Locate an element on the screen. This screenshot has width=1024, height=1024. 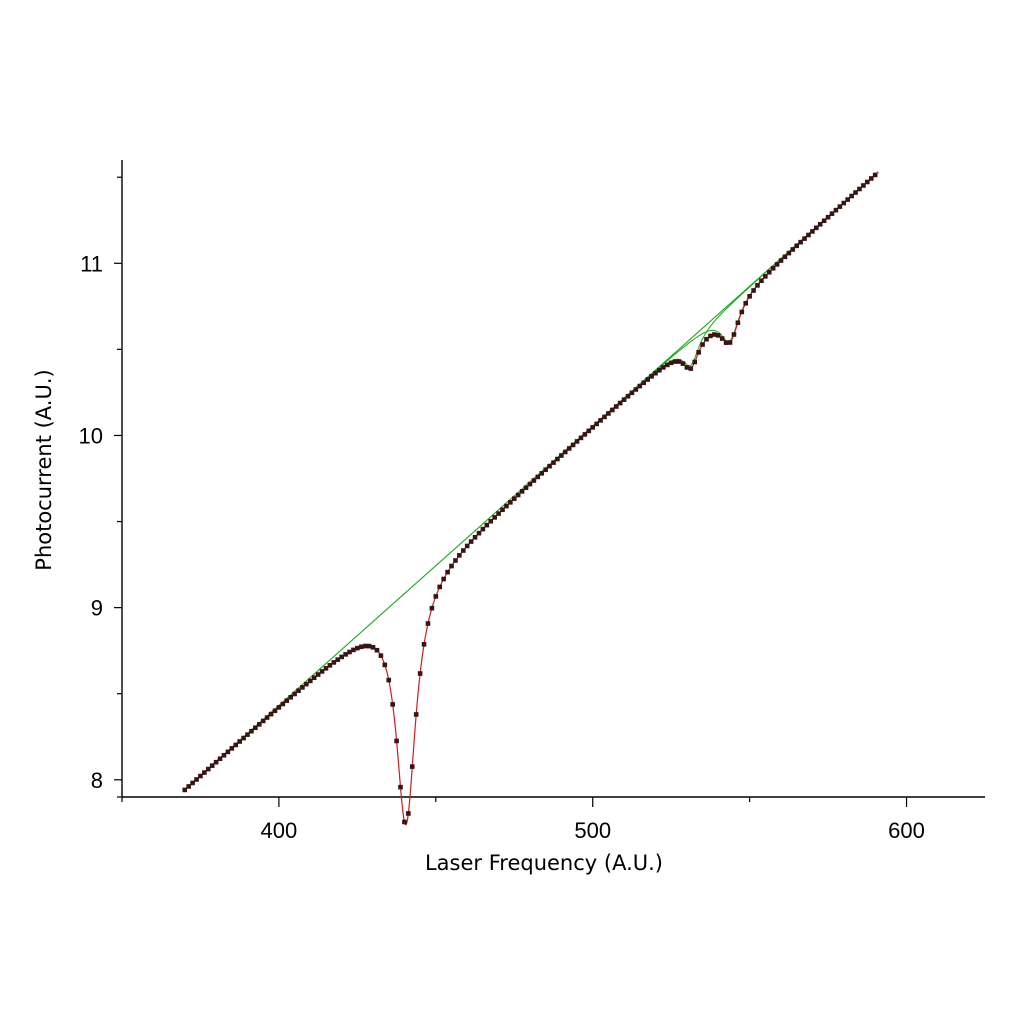
y-axis-title: Photocurrent (A.U.) is located at coordinates (44, 469).